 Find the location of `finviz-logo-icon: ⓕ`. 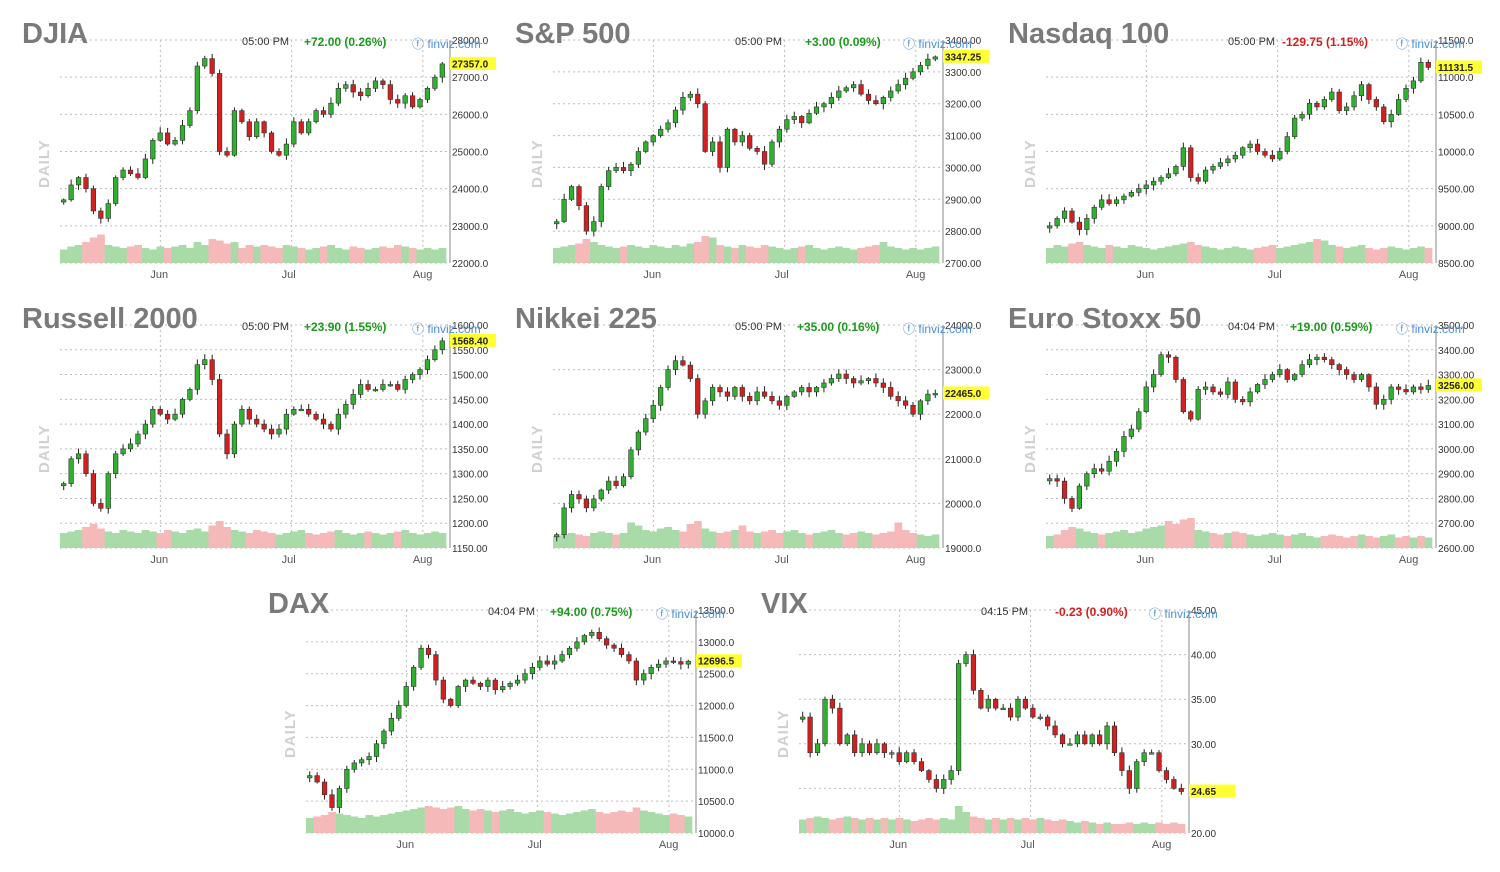

finviz-logo-icon: ⓕ is located at coordinates (1155, 614).